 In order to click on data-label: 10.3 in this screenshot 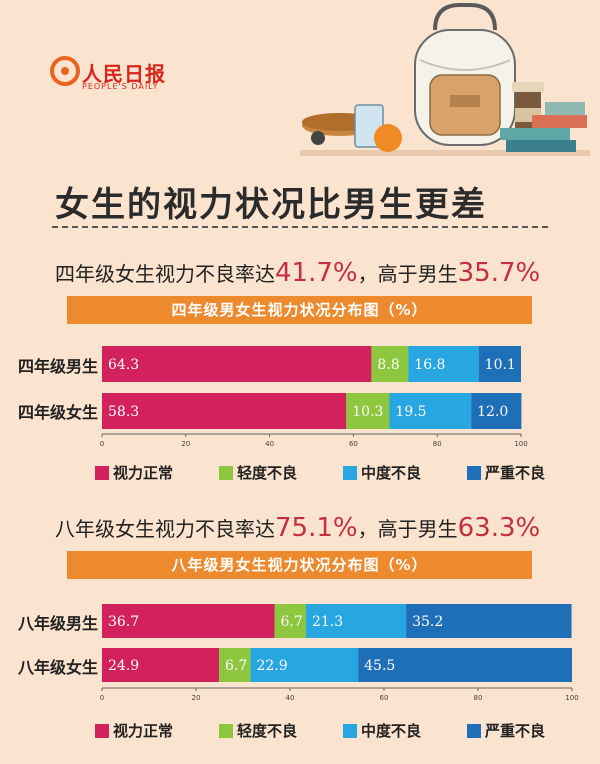, I will do `click(367, 412)`.